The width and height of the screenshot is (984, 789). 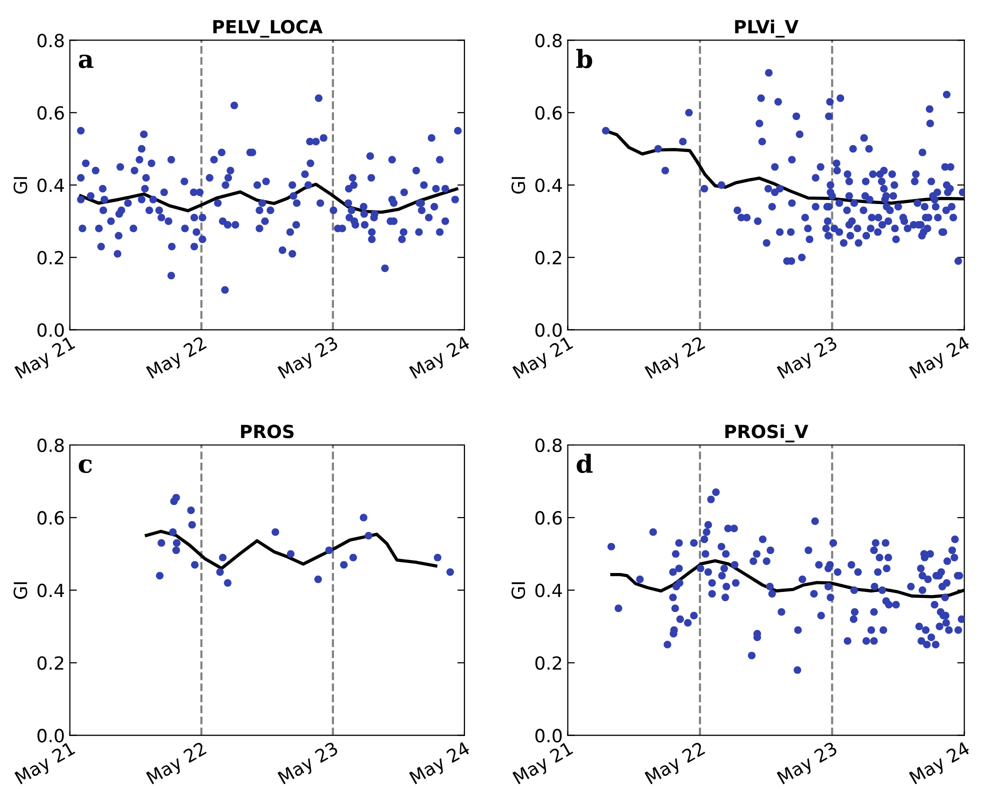 What do you see at coordinates (85, 466) in the screenshot?
I see `annotation: c` at bounding box center [85, 466].